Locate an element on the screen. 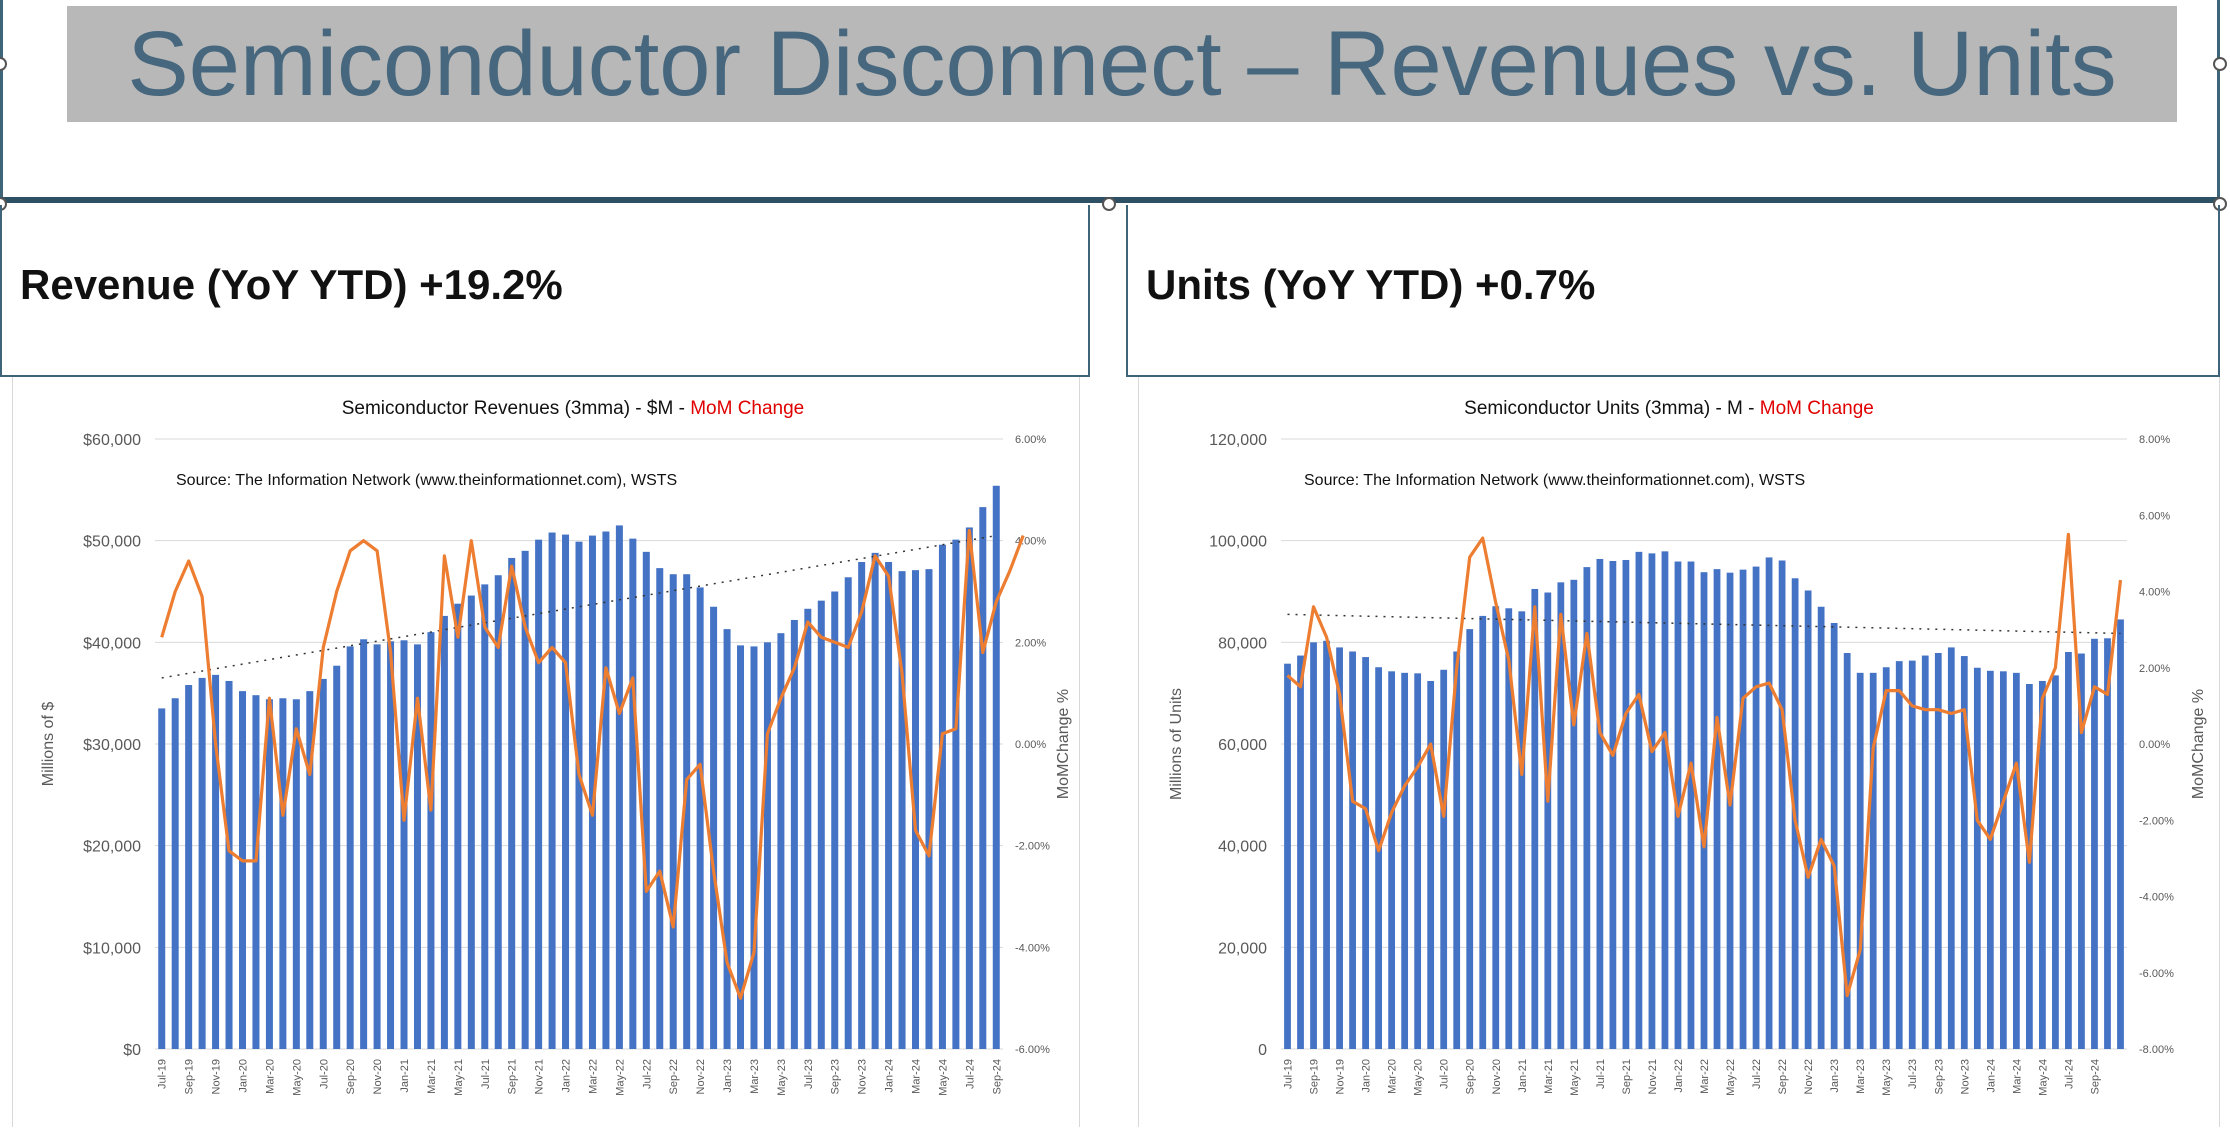 This screenshot has height=1132, width=2230. units-heading: Units (YoY YTD) +0.7% is located at coordinates (1371, 284).